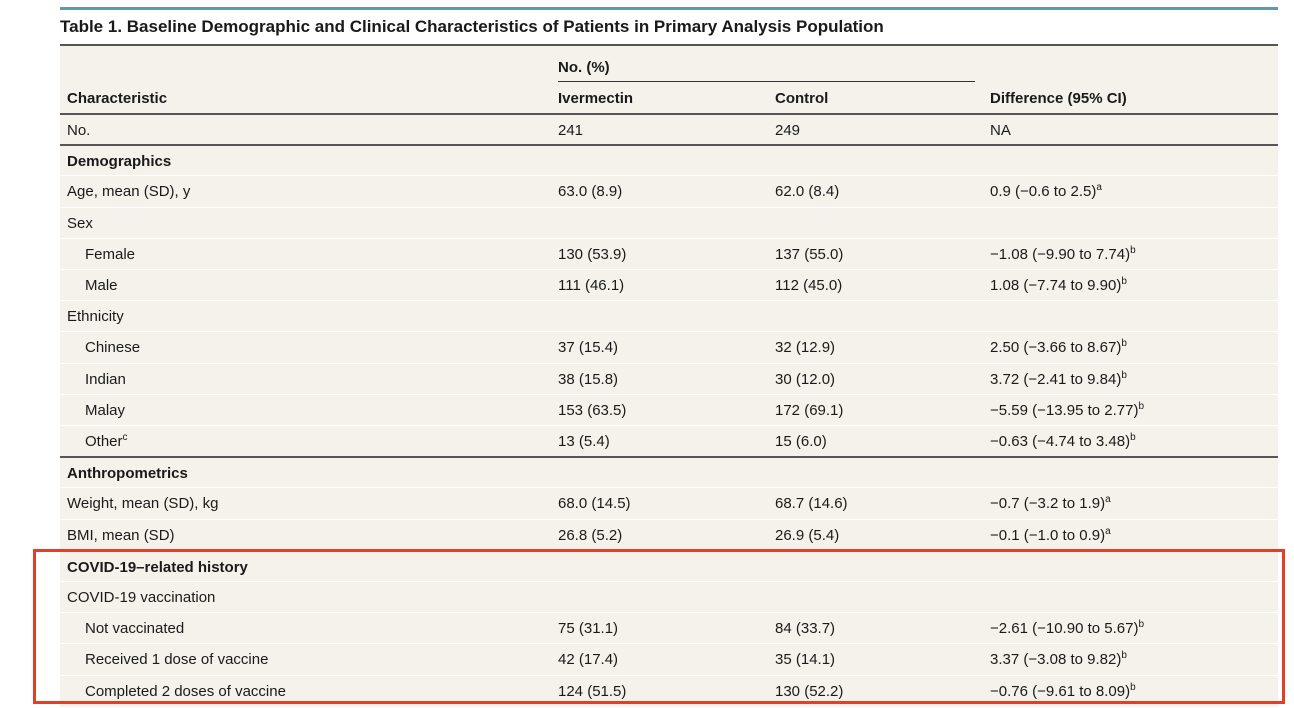  Describe the element at coordinates (669, 128) in the screenshot. I see `table-row: No. 241 249 NA` at that location.